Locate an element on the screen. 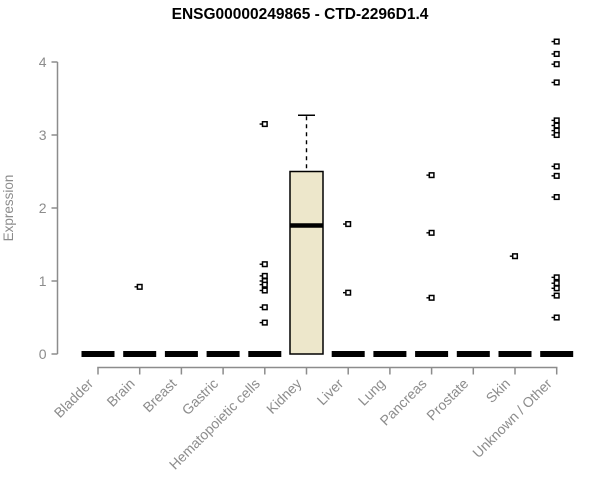  x-axis-label: Unknown / Other is located at coordinates (512, 418).